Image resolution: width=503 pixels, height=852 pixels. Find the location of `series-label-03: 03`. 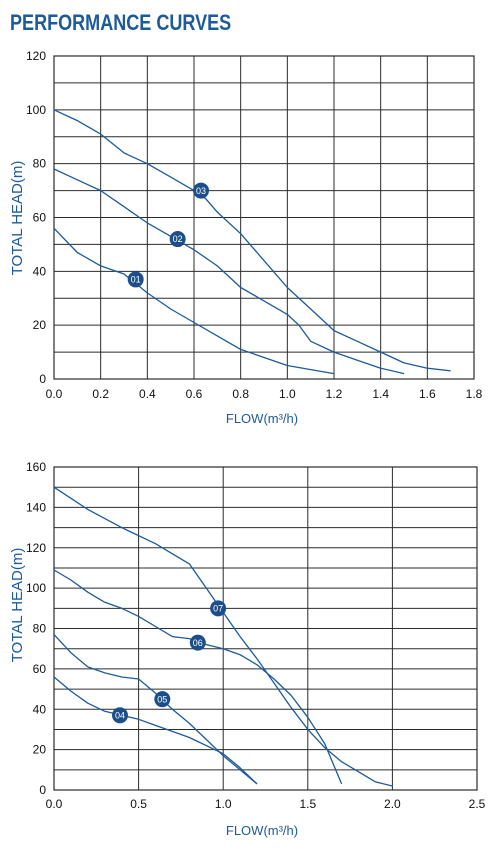

series-label-03: 03 is located at coordinates (201, 191).